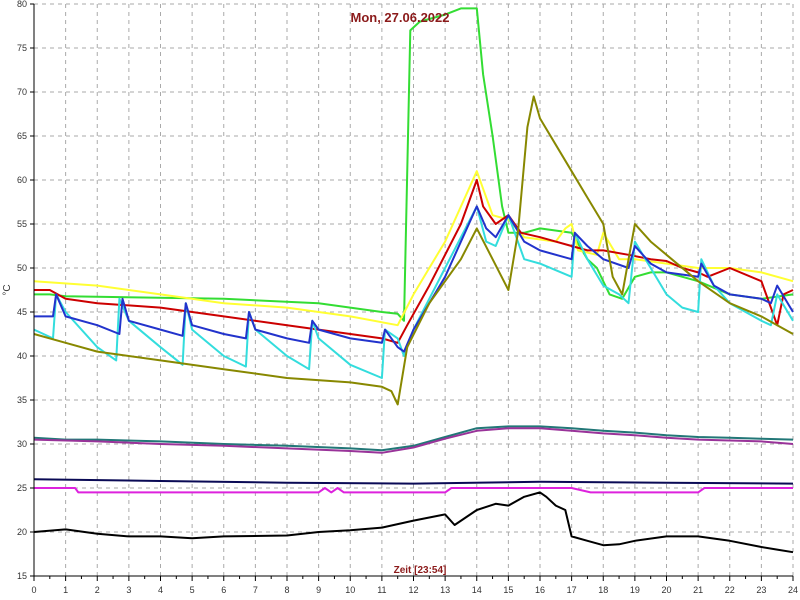 The image size is (800, 600). I want to click on y-tick-label: 70, so click(22, 92).